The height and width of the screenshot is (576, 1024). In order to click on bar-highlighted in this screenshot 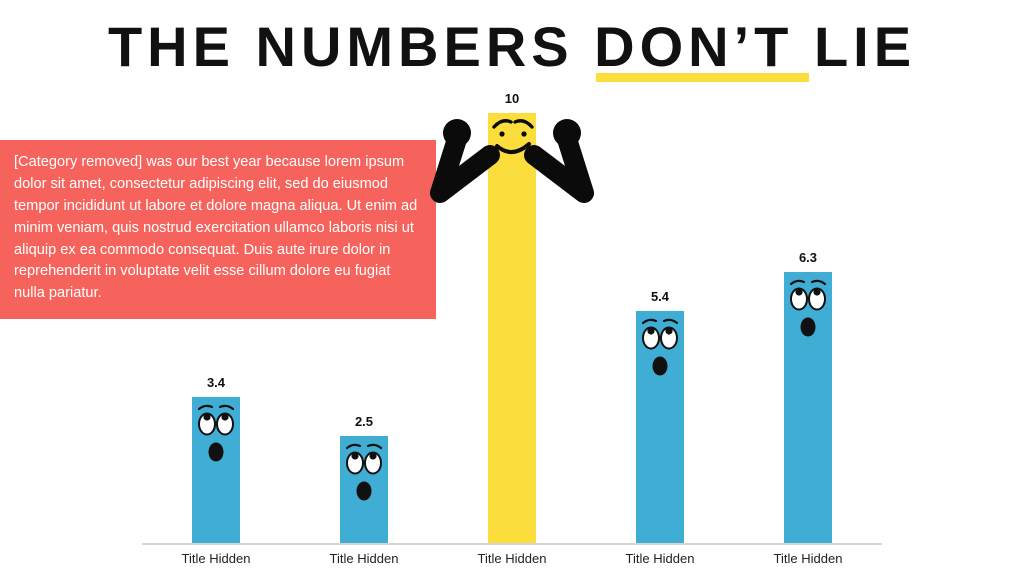, I will do `click(512, 328)`.